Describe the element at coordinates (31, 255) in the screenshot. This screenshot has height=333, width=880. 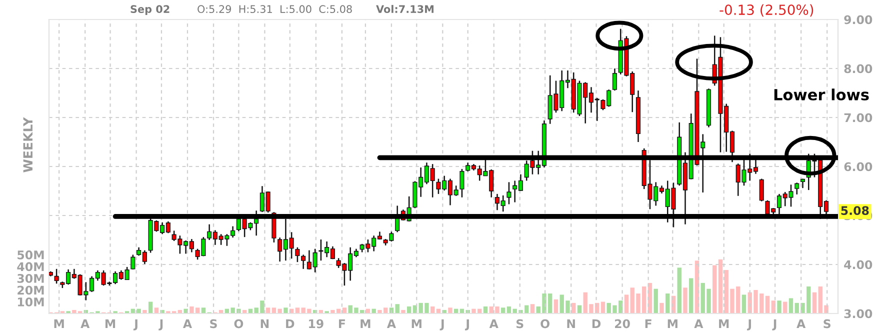
I see `y2-tick-label: 50M` at that location.